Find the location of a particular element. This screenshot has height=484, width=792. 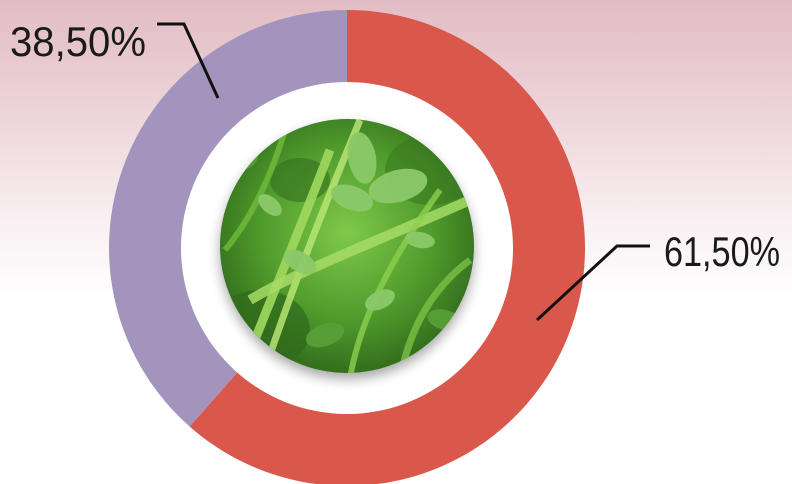

slice-label-2: 38,50% is located at coordinates (78, 41).